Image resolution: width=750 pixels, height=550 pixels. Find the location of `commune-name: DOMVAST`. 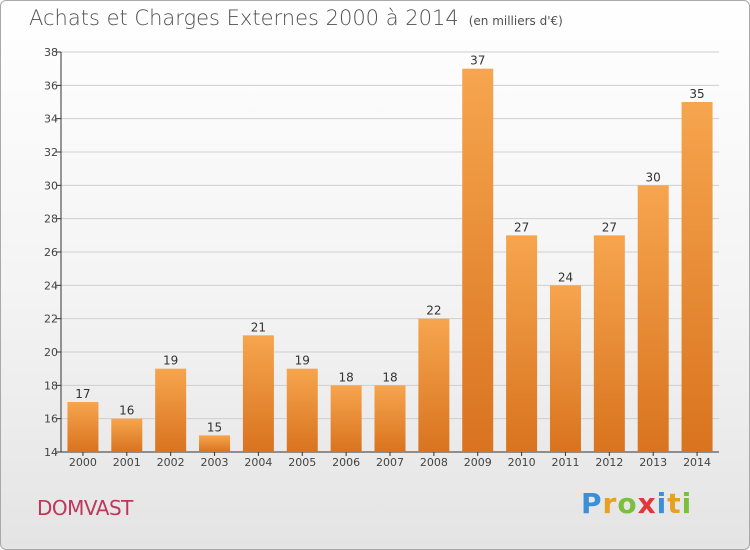

commune-name: DOMVAST is located at coordinates (85, 508).